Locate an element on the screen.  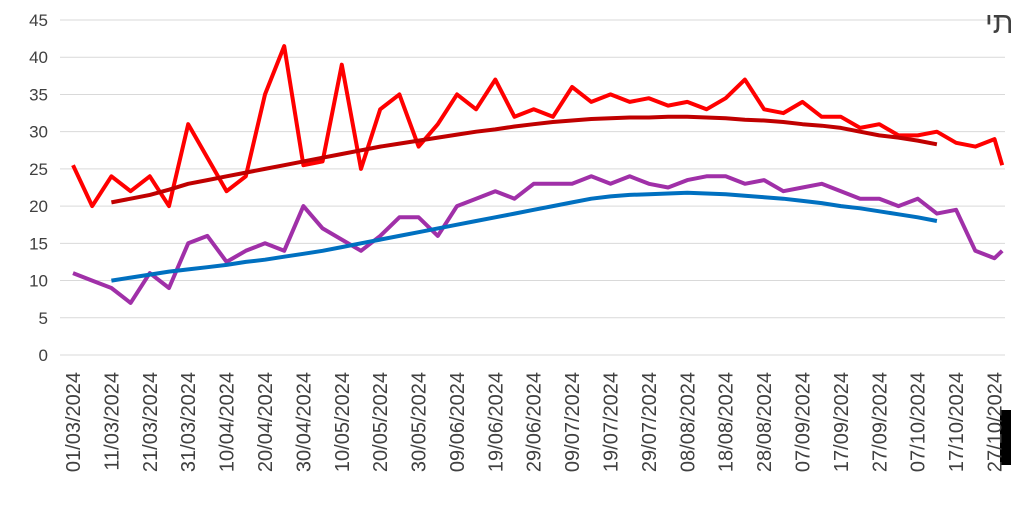
x-tick-label: 08/08/2024 is located at coordinates (688, 422).